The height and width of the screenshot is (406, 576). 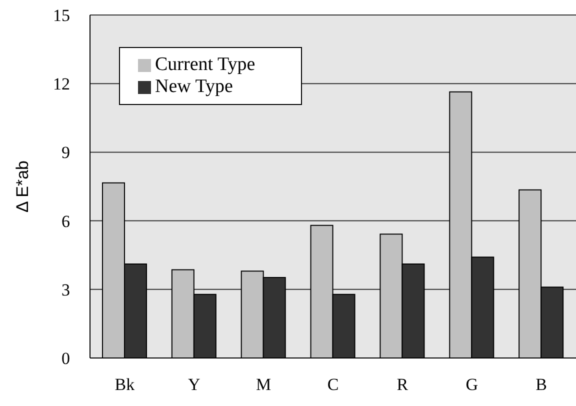 I want to click on x-tick-label: B, so click(x=541, y=384).